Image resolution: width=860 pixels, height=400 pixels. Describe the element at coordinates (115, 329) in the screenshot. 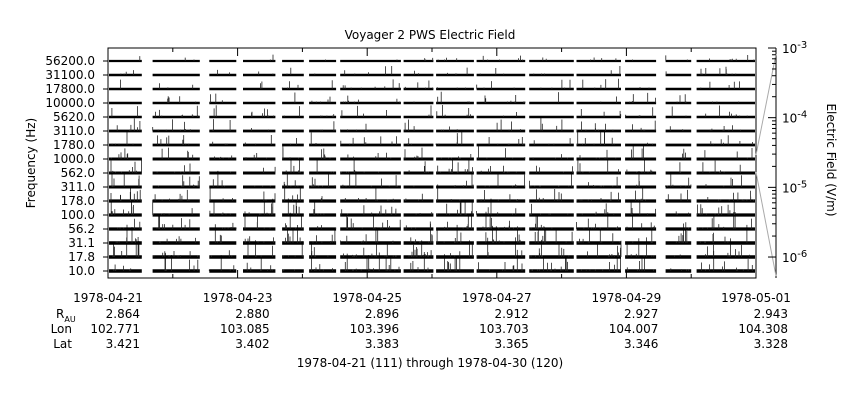

I see `ephem-value: 102.771` at that location.